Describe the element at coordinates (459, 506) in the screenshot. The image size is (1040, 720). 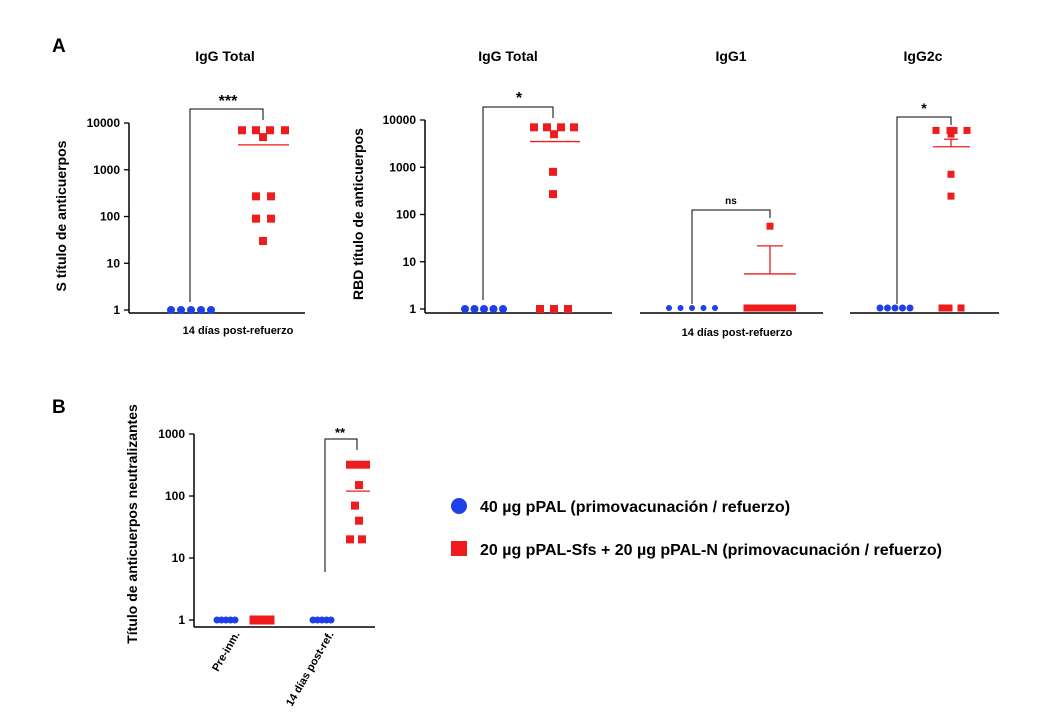
I see `legend-marker-circle` at that location.